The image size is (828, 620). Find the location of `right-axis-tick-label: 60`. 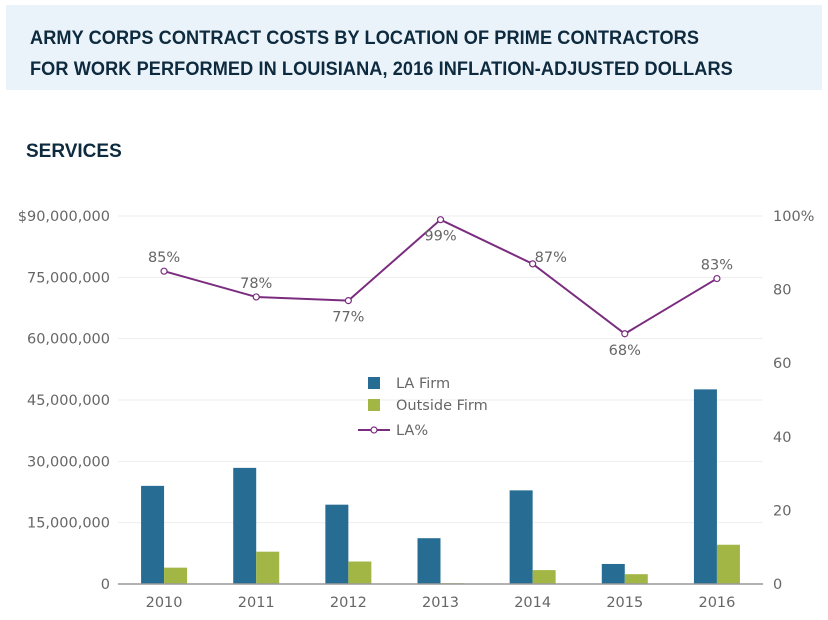

right-axis-tick-label: 60 is located at coordinates (782, 364).